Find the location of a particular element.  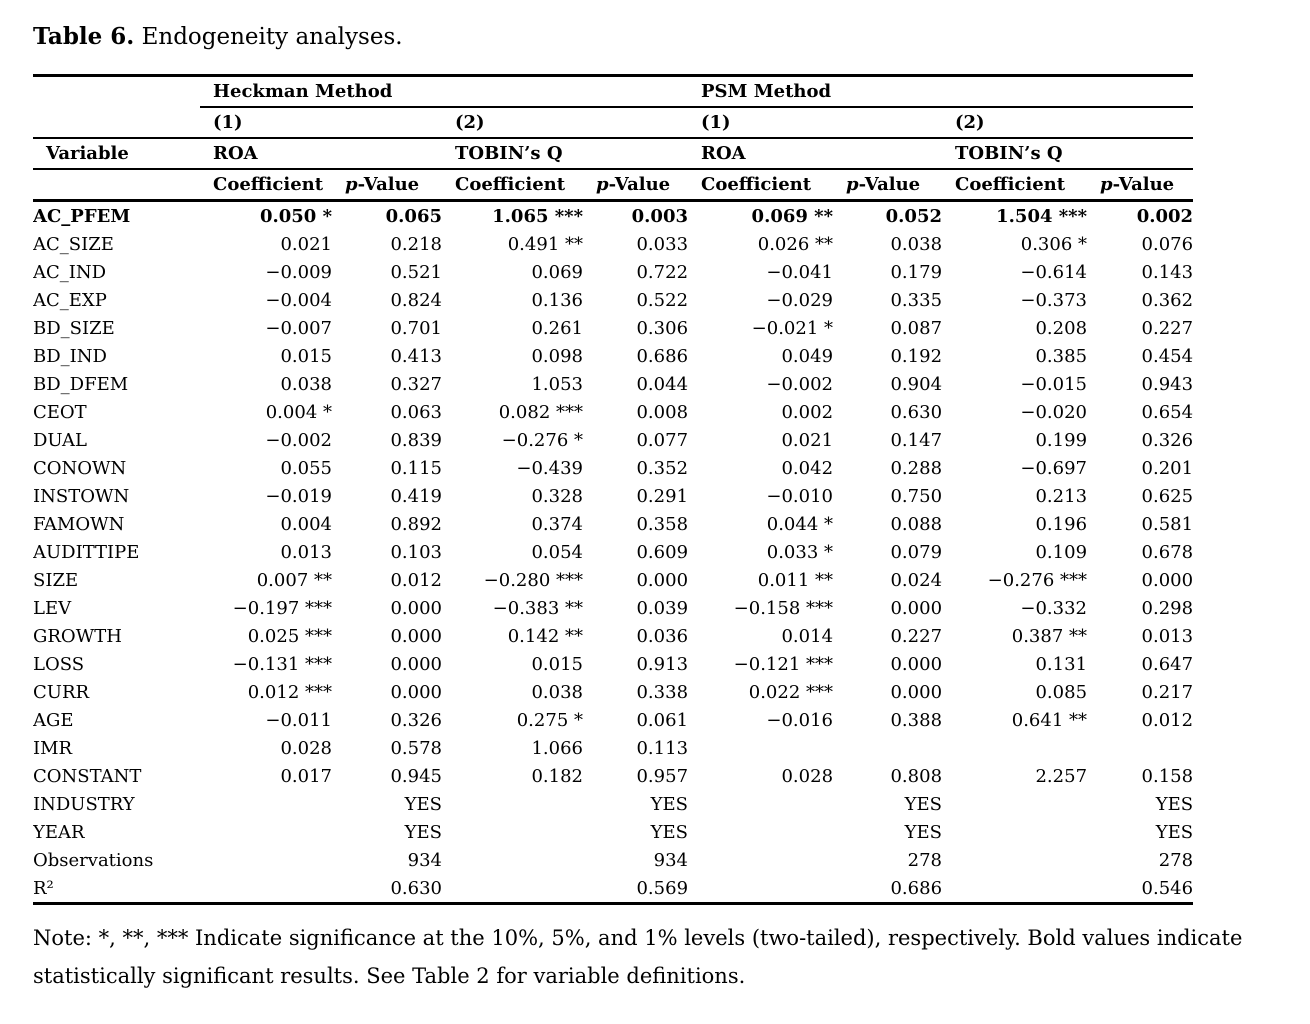

value-cell: −0.158 *** is located at coordinates (783, 608).